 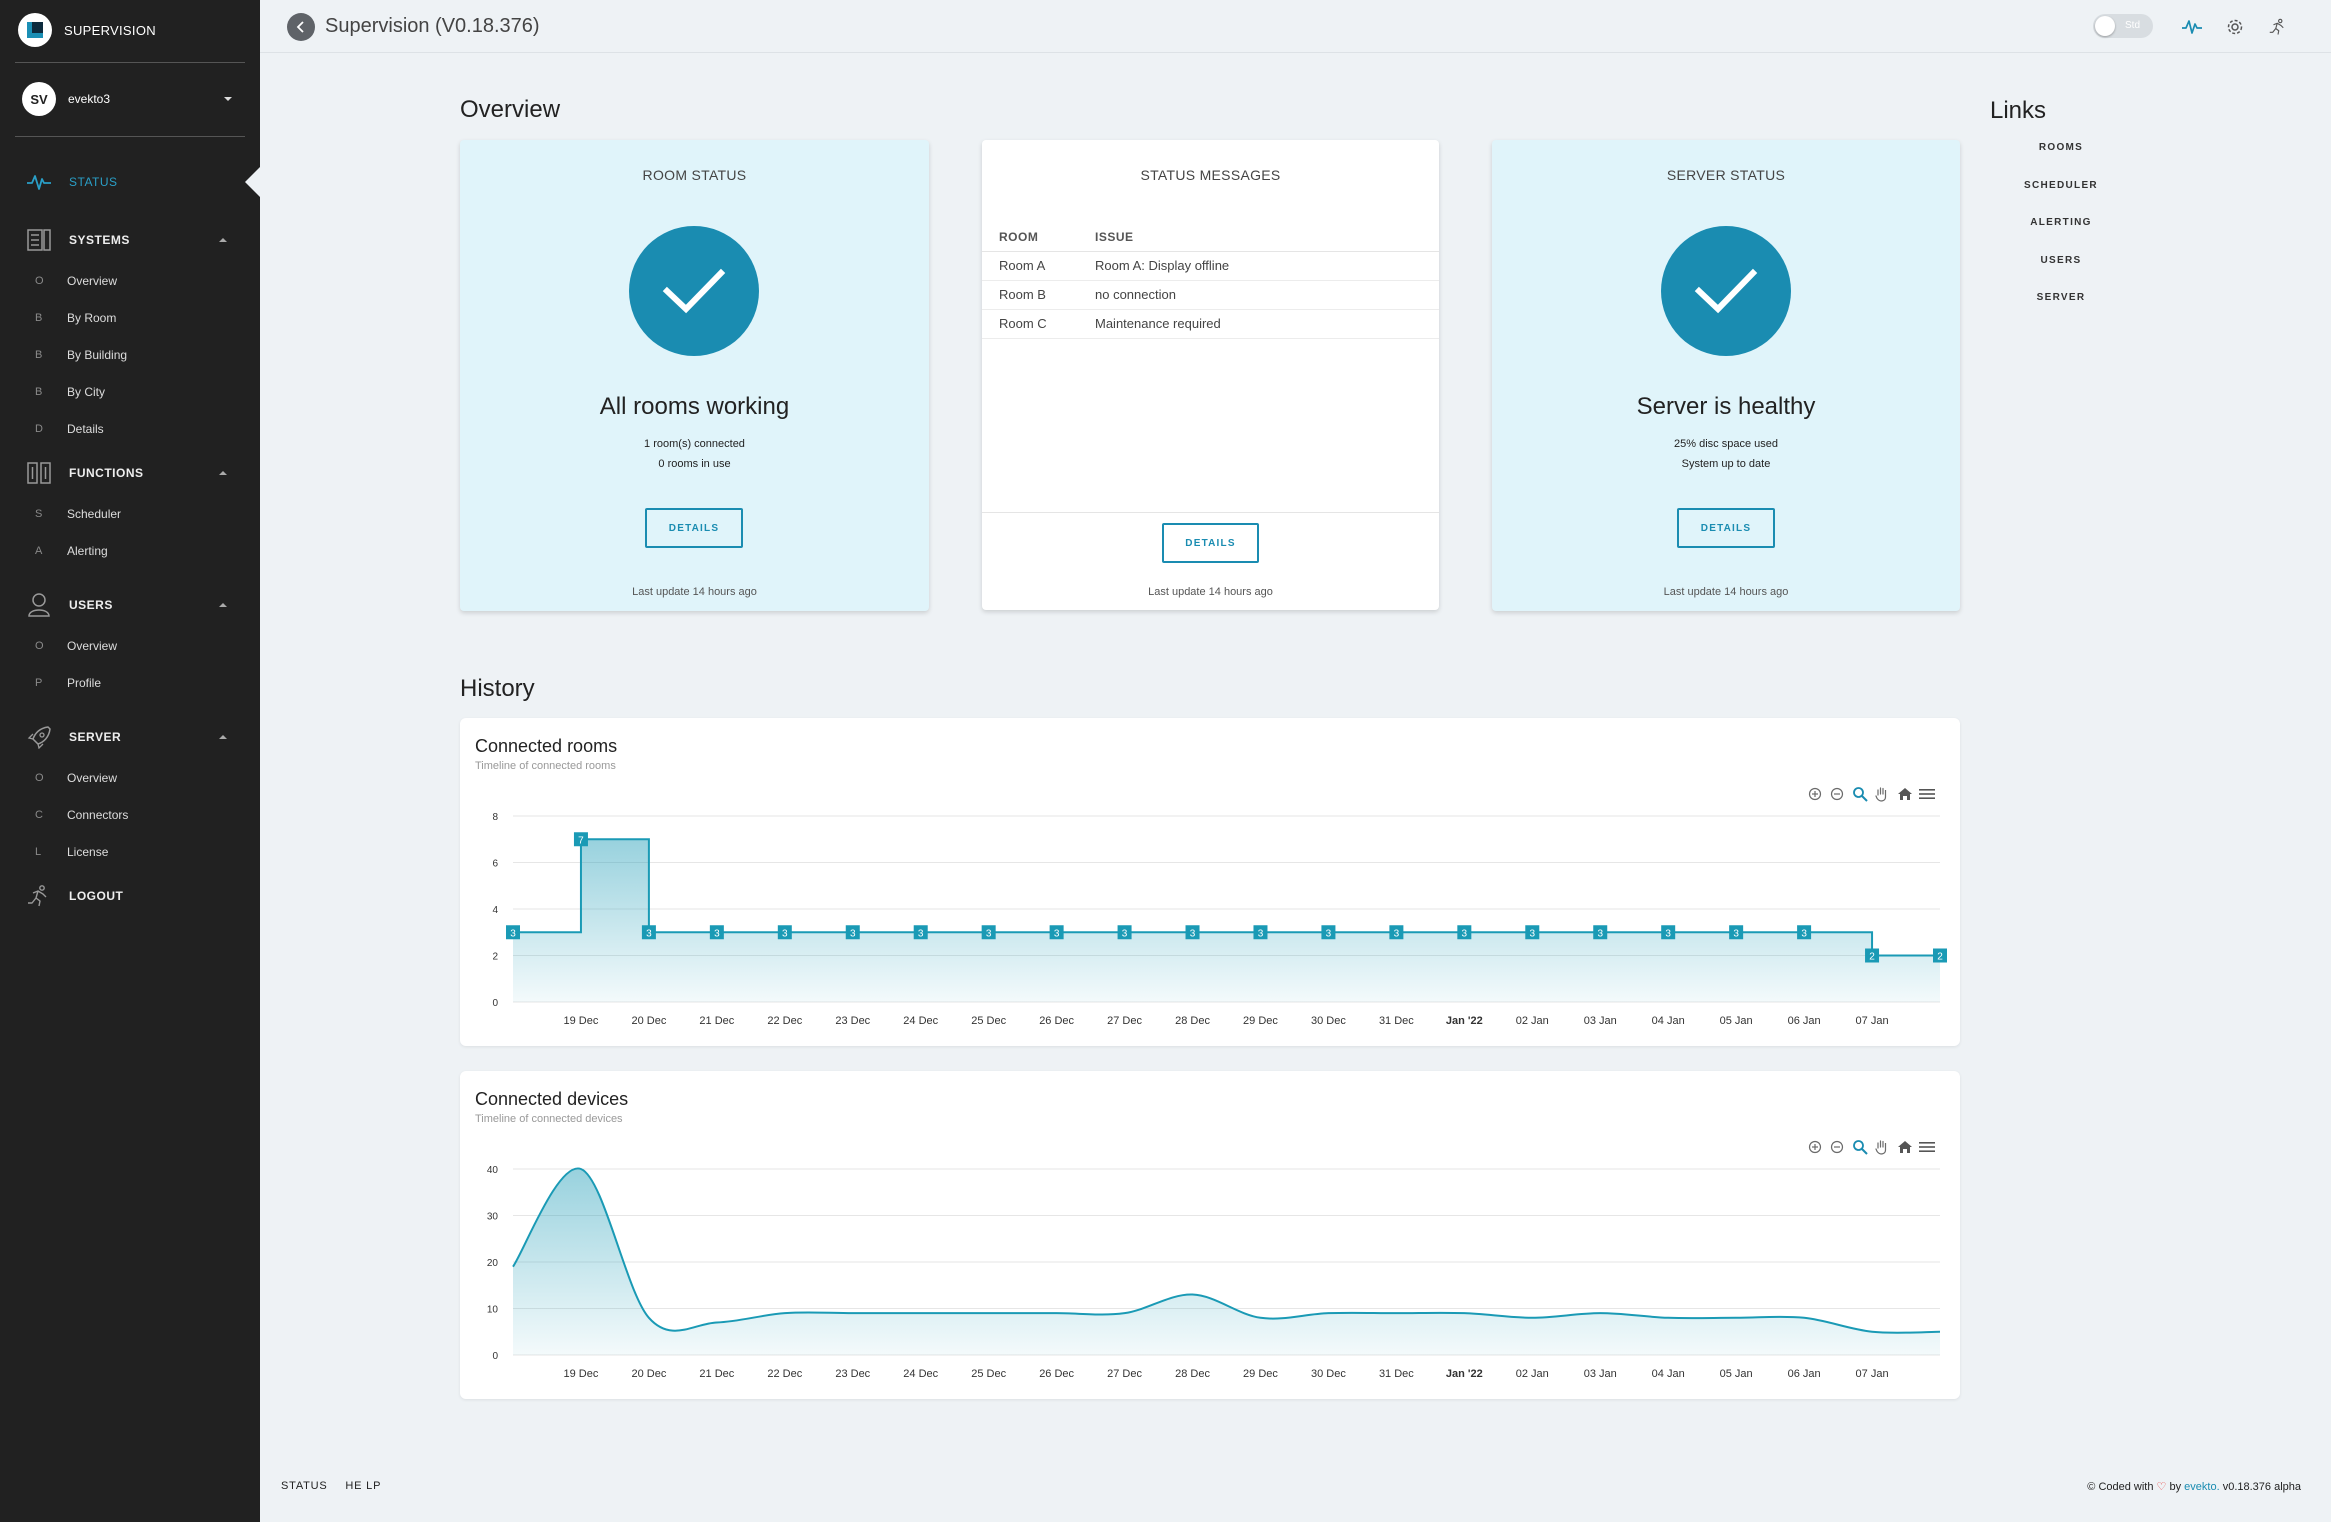 What do you see at coordinates (69, 428) in the screenshot?
I see `sidebar-item-details: D Details` at bounding box center [69, 428].